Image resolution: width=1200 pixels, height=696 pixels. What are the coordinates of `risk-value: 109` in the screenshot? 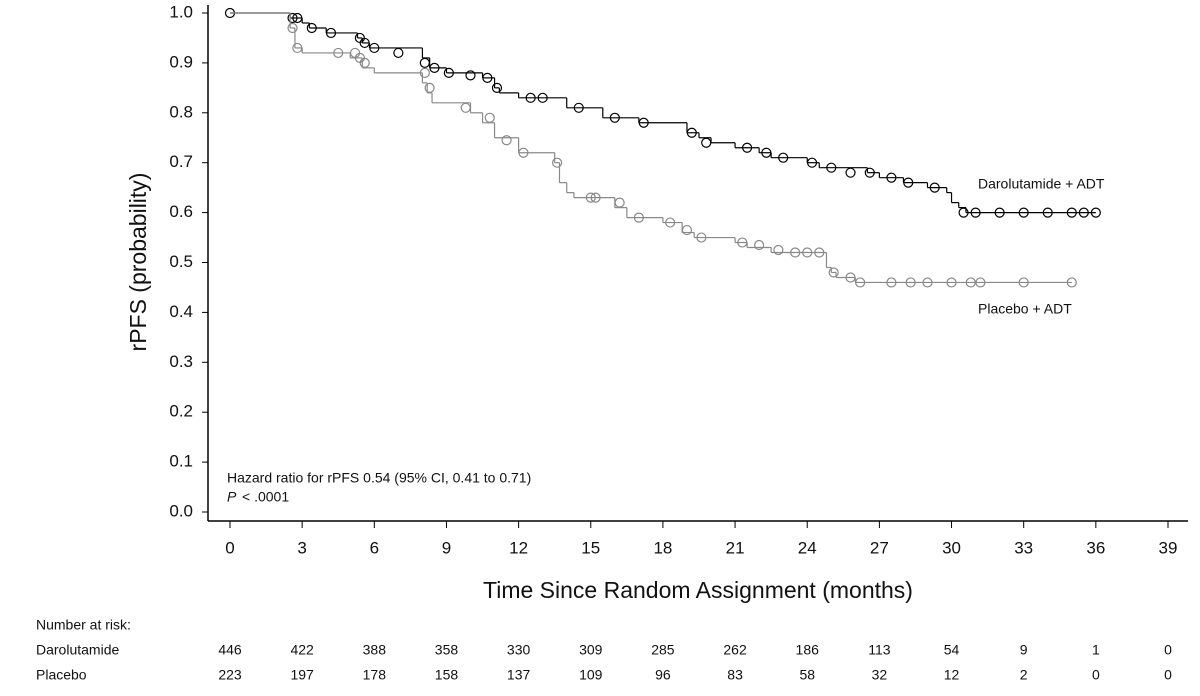 It's located at (591, 675).